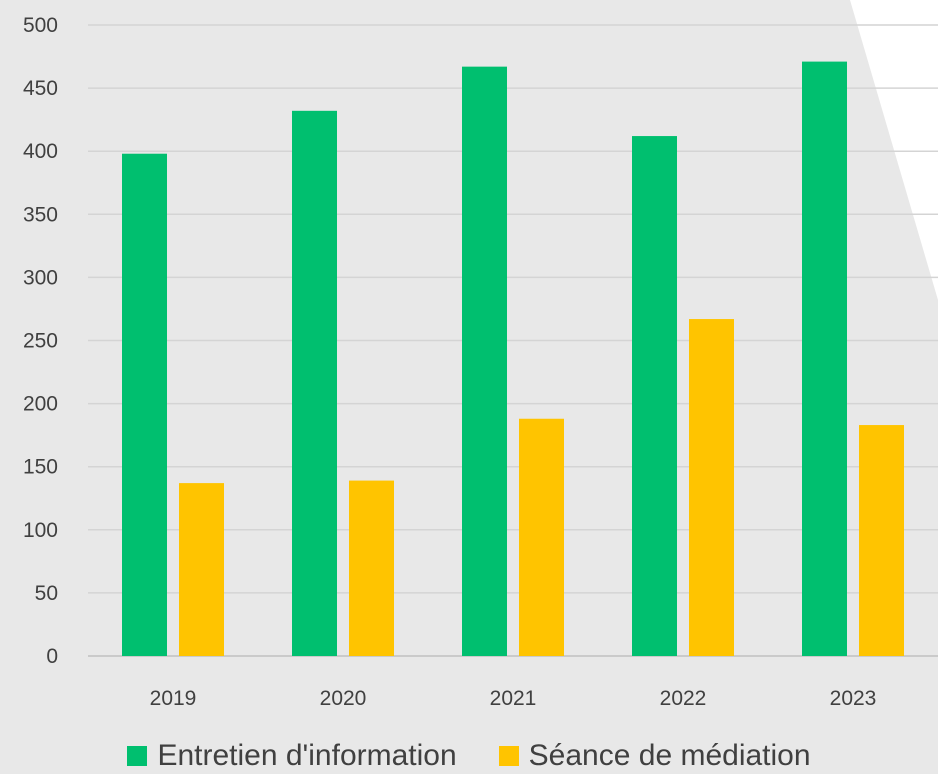 This screenshot has height=774, width=938. What do you see at coordinates (508, 756) in the screenshot?
I see `legend-swatch-seance` at bounding box center [508, 756].